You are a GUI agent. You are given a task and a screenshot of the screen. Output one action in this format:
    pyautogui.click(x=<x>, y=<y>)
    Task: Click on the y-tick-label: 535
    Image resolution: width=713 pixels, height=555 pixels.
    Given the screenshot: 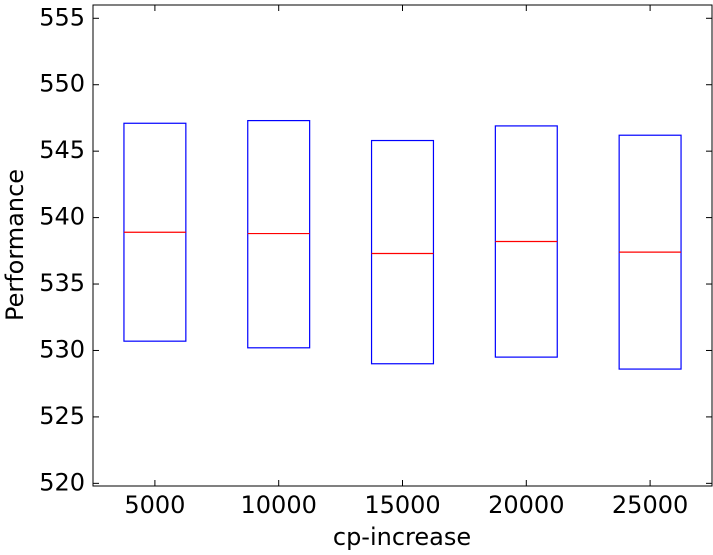 What is the action you would take?
    pyautogui.click(x=62, y=283)
    